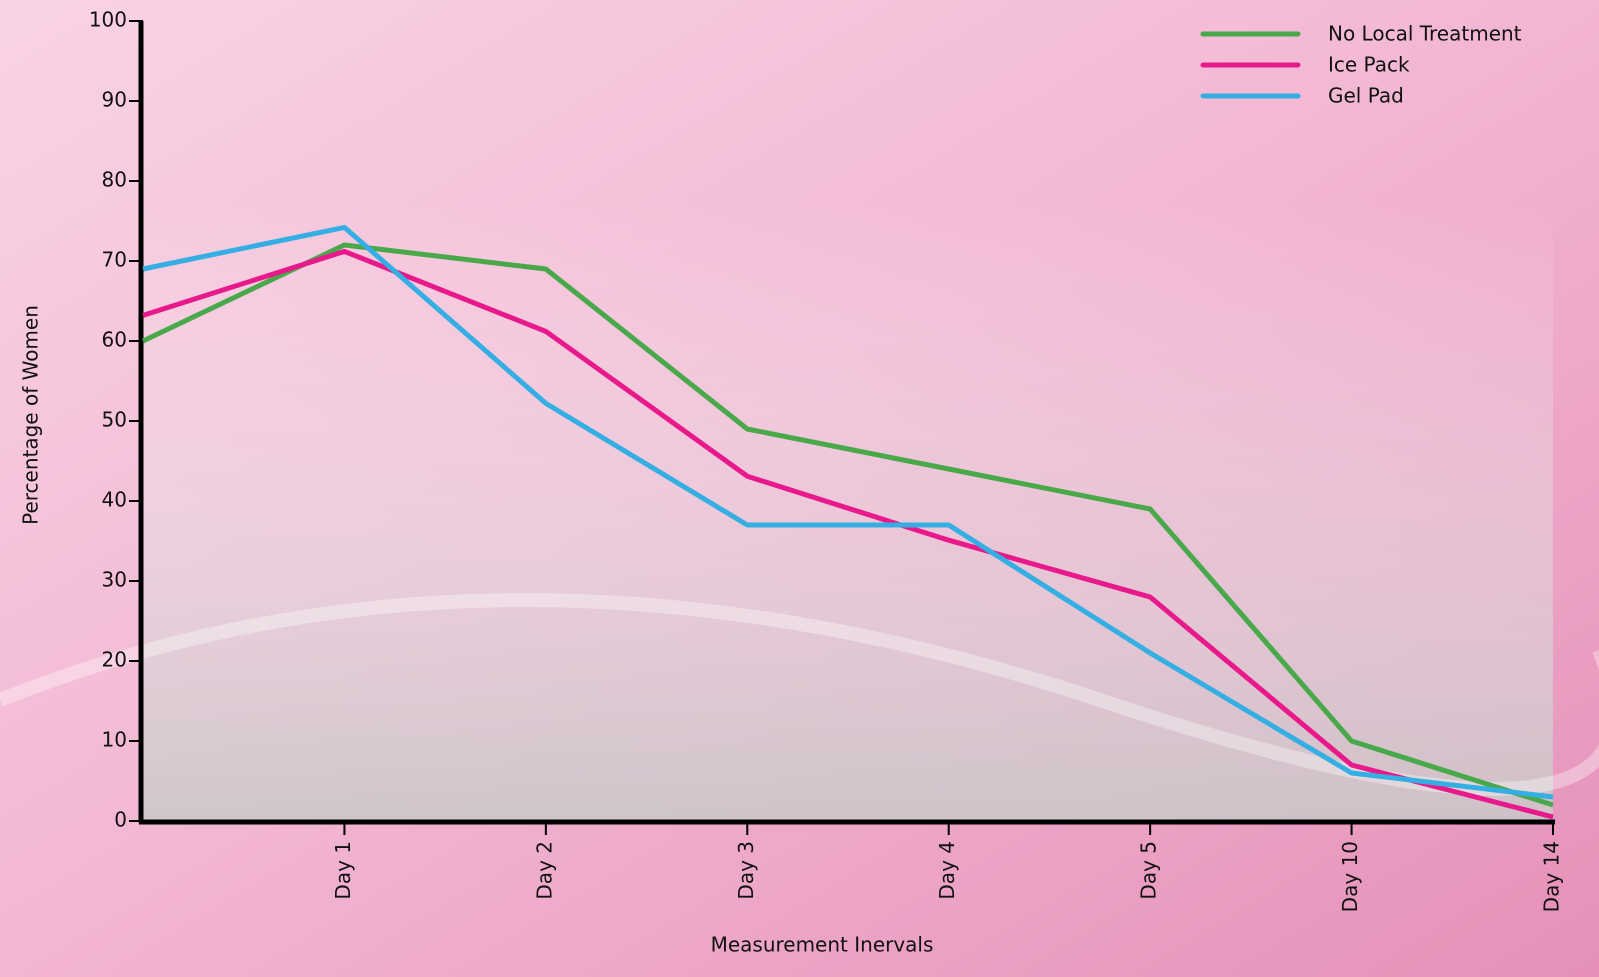 The width and height of the screenshot is (1599, 977). Describe the element at coordinates (114, 180) in the screenshot. I see `y-tick-label: 80` at that location.